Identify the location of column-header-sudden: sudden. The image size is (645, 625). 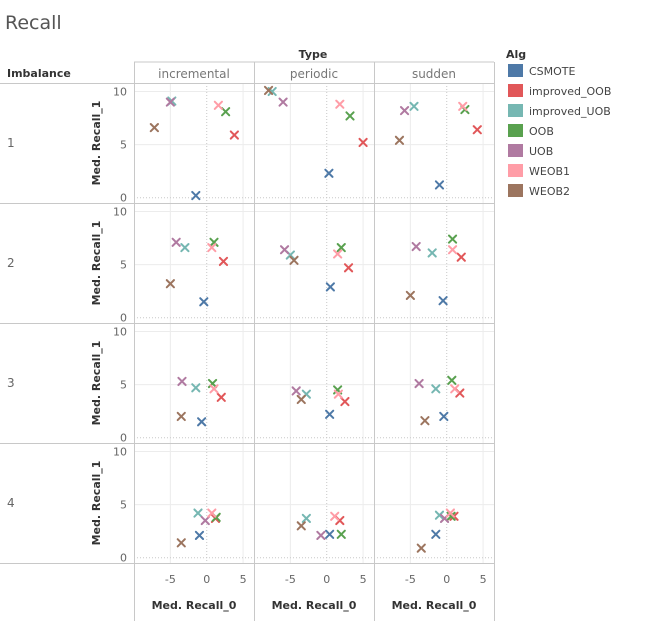
(434, 74).